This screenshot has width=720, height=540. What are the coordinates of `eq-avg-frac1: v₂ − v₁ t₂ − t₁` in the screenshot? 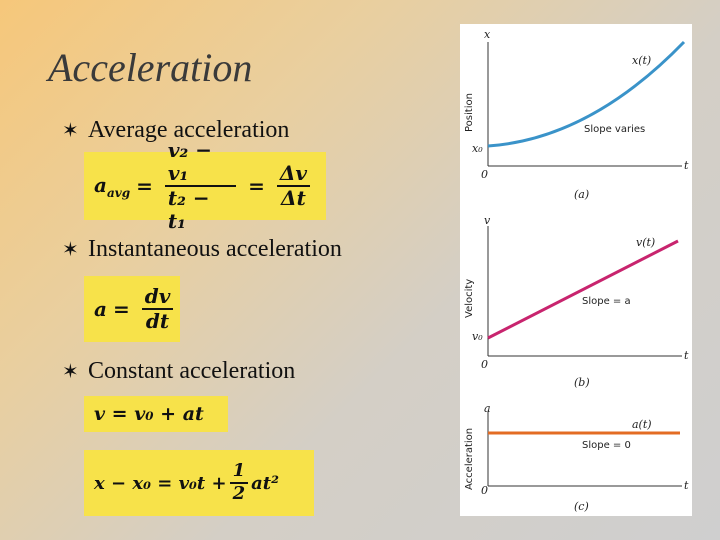 It's located at (200, 186).